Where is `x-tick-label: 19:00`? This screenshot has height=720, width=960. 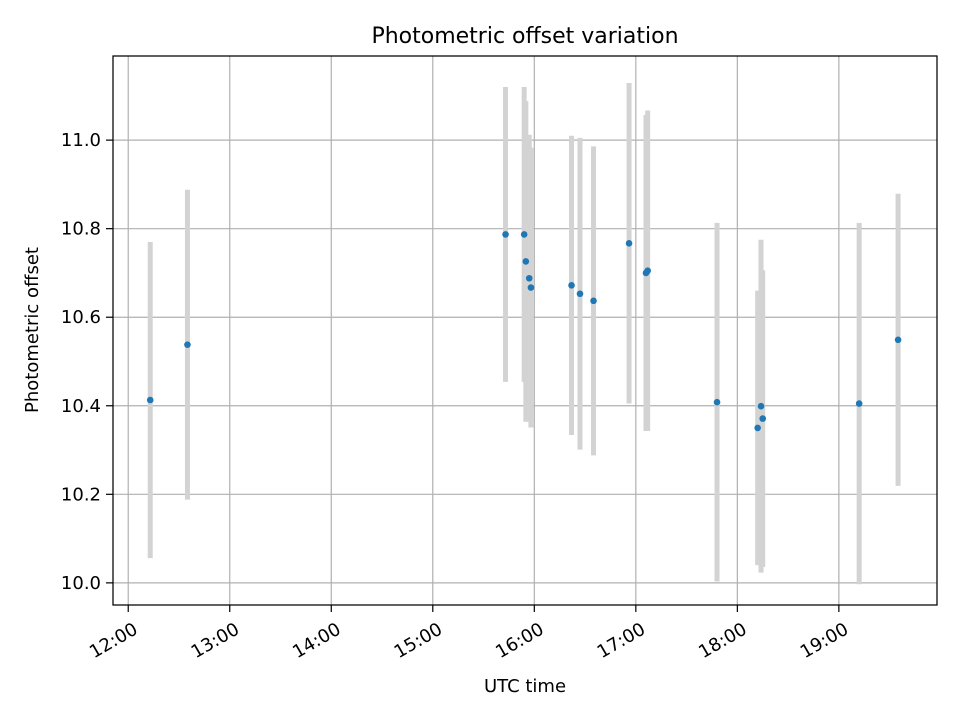 x-tick-label: 19:00 is located at coordinates (824, 641).